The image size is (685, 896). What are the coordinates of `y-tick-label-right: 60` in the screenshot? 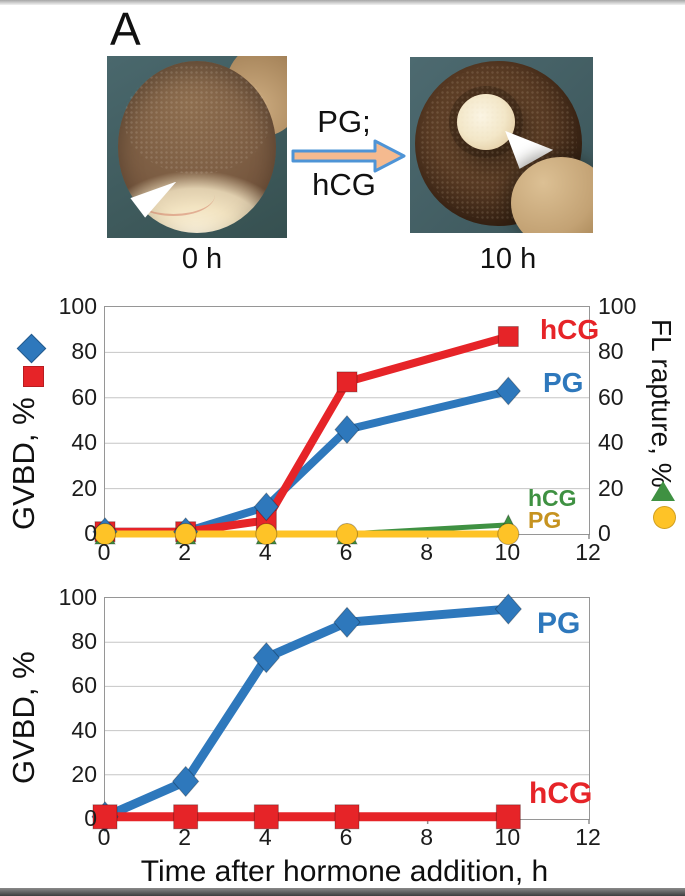 It's located at (611, 396).